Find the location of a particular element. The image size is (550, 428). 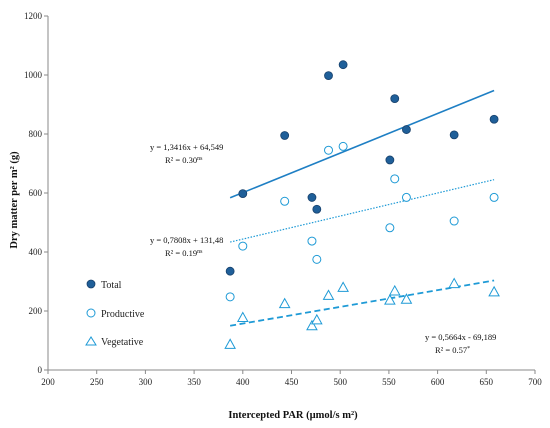

x-tick-label: 400 is located at coordinates (243, 382).